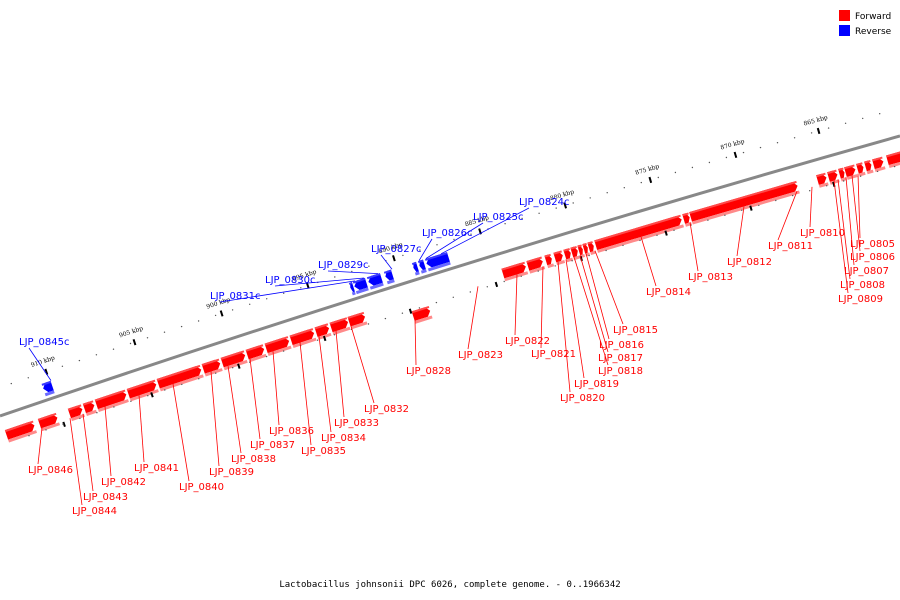  Describe the element at coordinates (272, 445) in the screenshot. I see `gene-label: LJP_0837` at that location.